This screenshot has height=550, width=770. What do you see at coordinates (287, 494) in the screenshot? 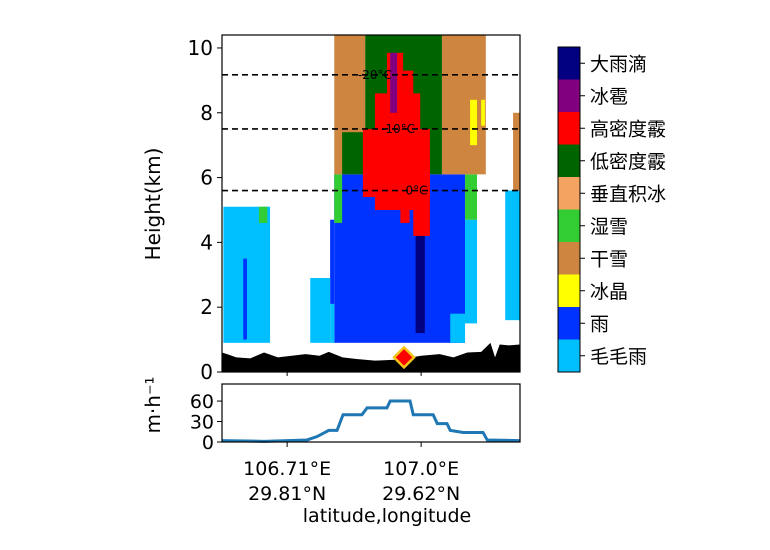
I see `x-tick-label: 29.81°N` at bounding box center [287, 494].